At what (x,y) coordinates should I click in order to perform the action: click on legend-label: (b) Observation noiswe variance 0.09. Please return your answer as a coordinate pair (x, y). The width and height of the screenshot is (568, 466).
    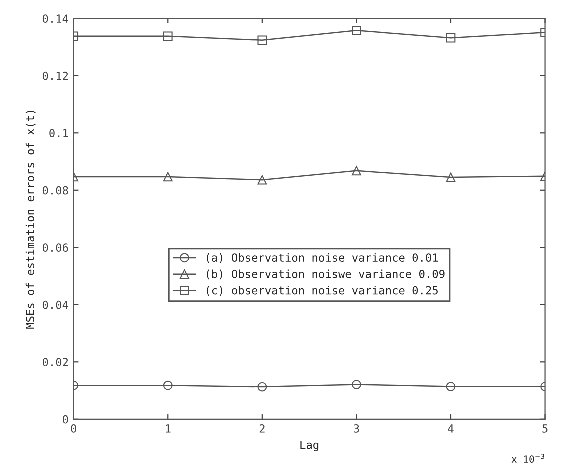
    Looking at the image, I should click on (326, 275).